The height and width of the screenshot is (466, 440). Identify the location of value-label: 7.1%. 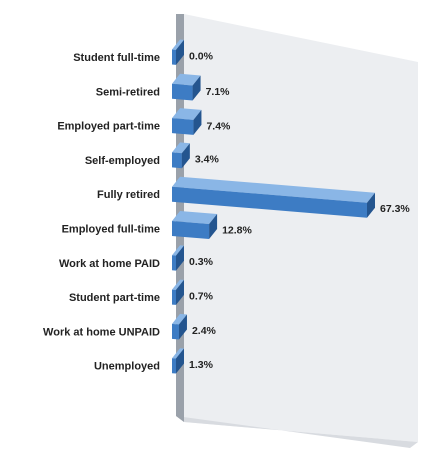
(218, 92).